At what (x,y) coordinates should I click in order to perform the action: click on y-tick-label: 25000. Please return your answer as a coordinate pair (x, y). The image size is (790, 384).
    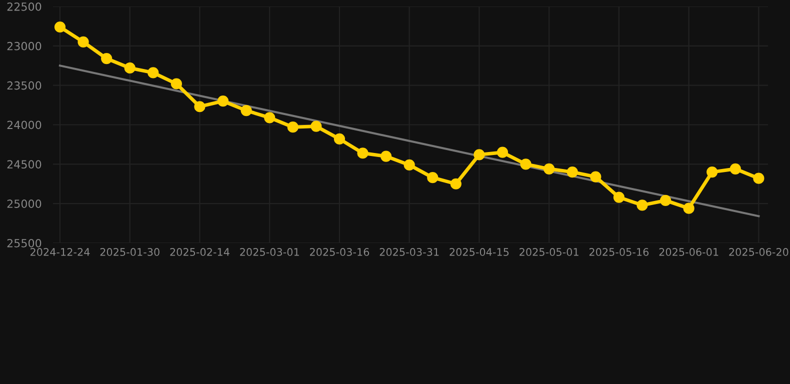
    Looking at the image, I should click on (24, 204).